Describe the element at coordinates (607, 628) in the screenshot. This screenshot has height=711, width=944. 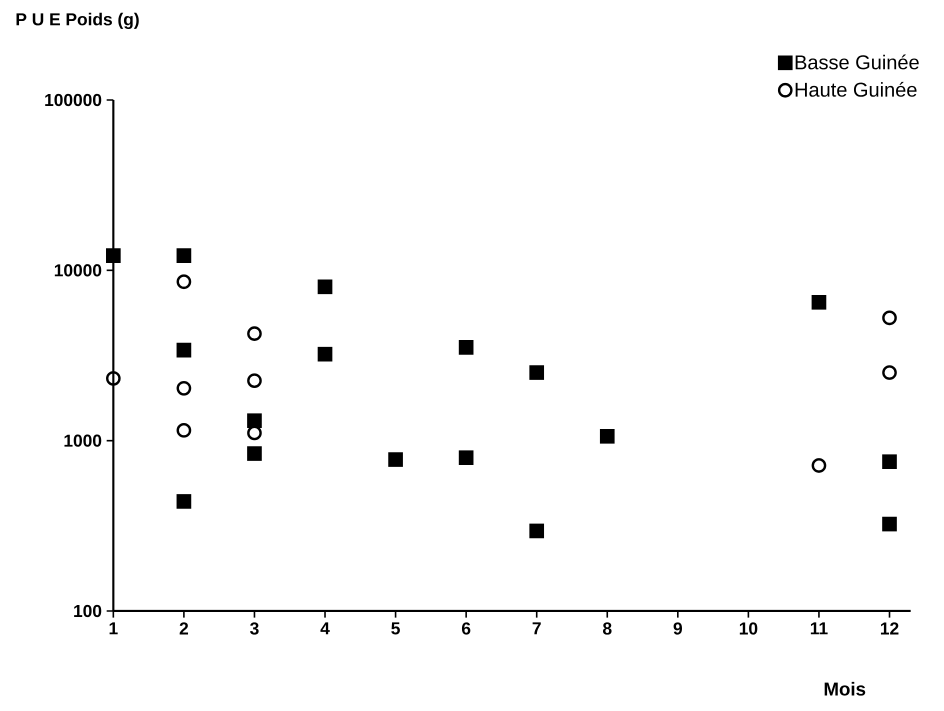
I see `x-tick-label: 8` at that location.